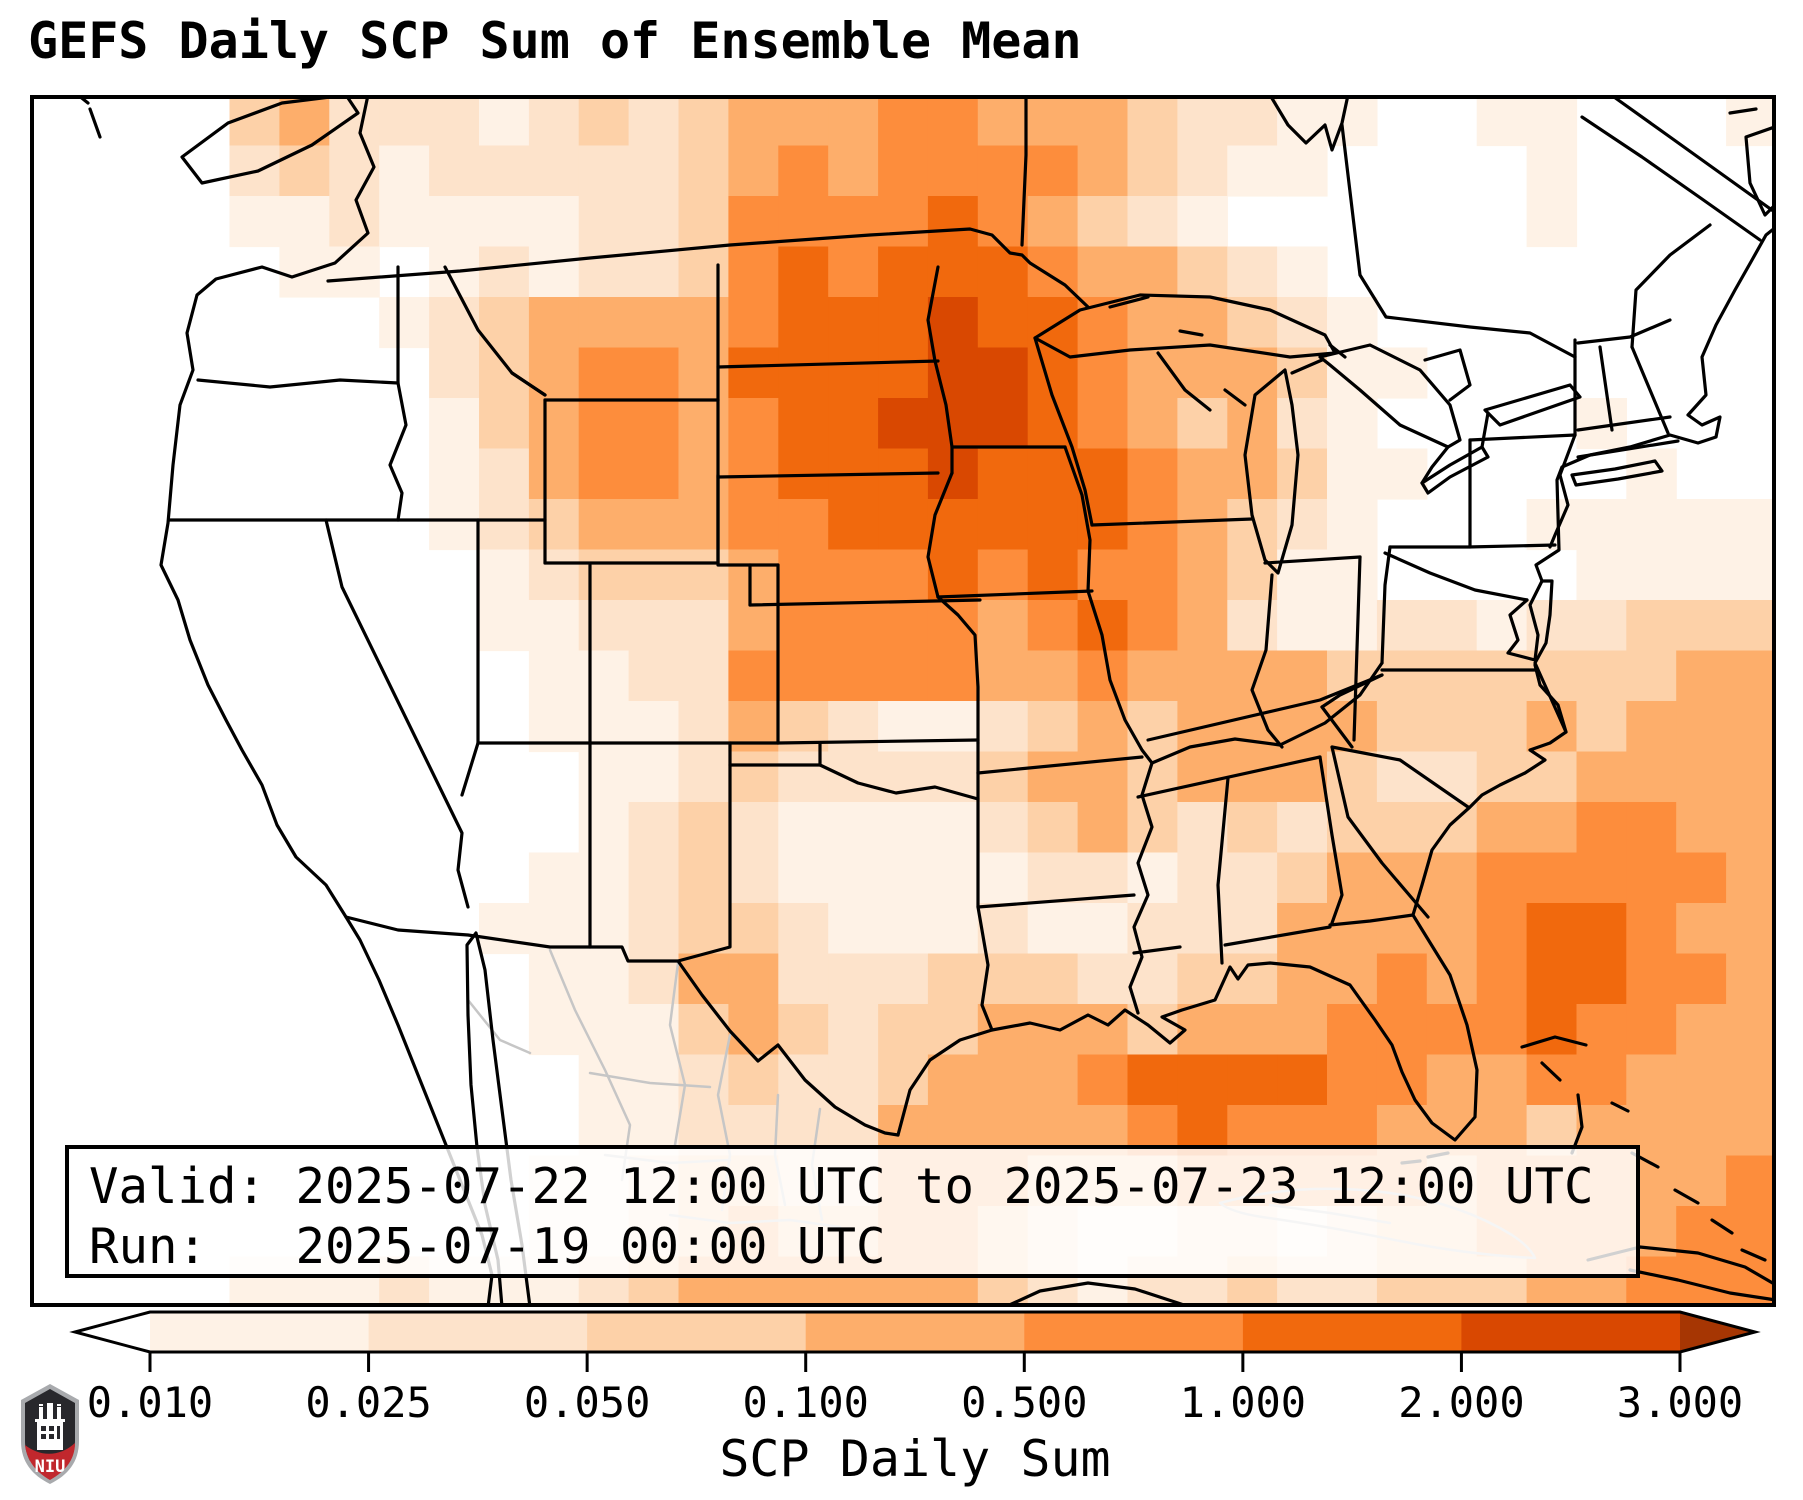  I want to click on niu-shield-red, so click(50, 1461).